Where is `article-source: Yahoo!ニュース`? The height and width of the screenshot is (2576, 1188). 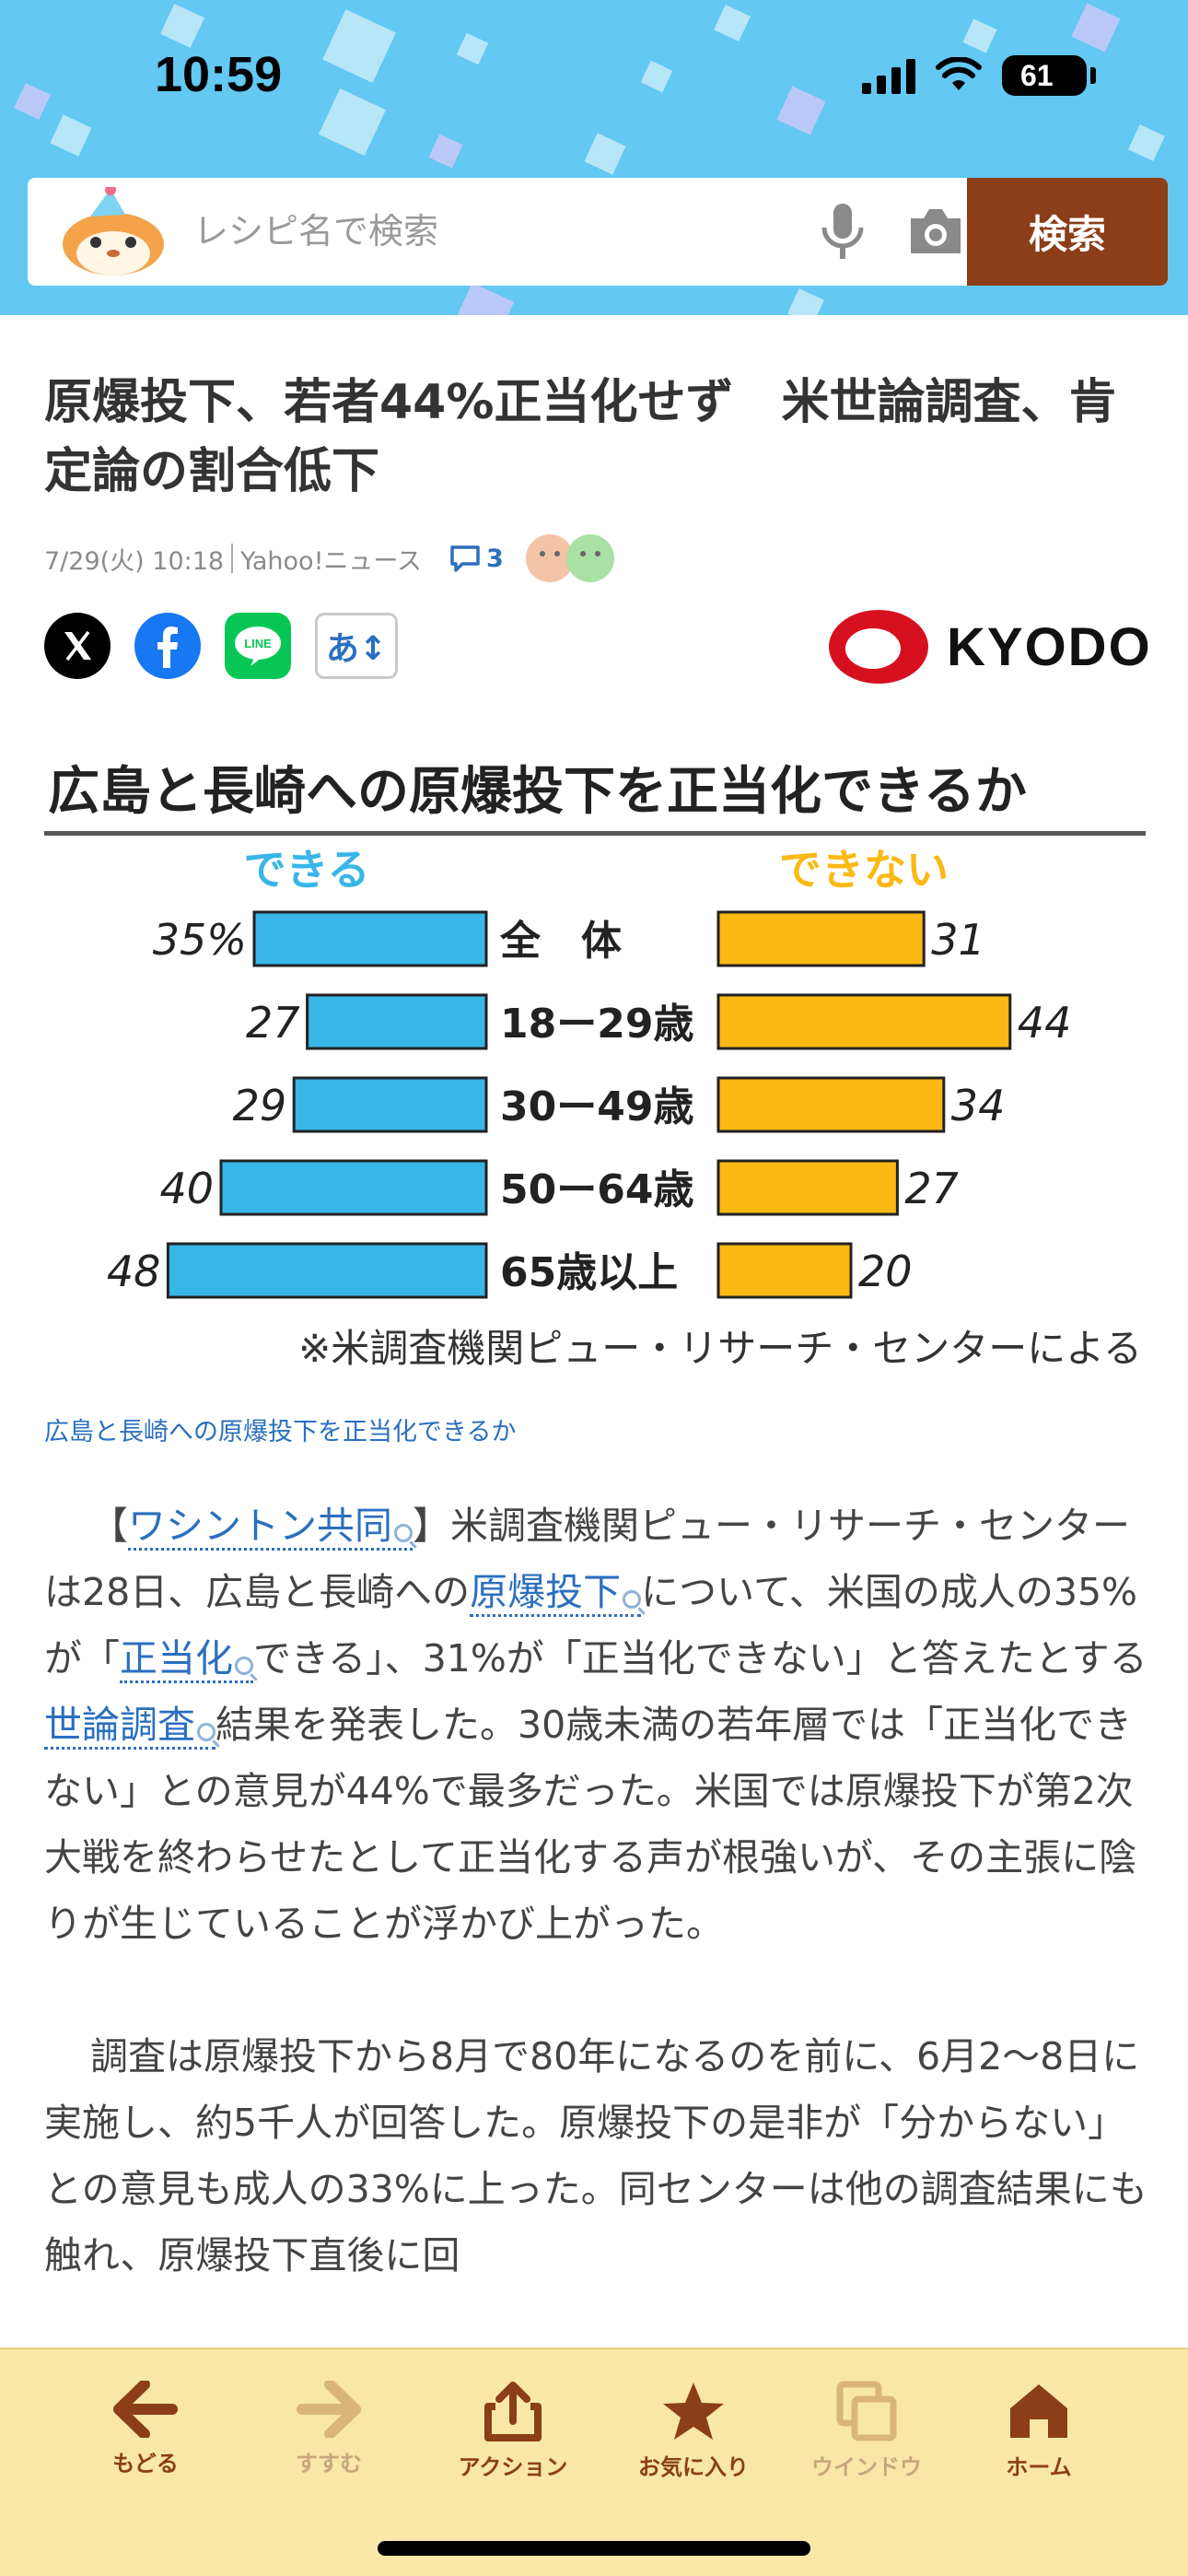 article-source: Yahoo!ニュース is located at coordinates (331, 561).